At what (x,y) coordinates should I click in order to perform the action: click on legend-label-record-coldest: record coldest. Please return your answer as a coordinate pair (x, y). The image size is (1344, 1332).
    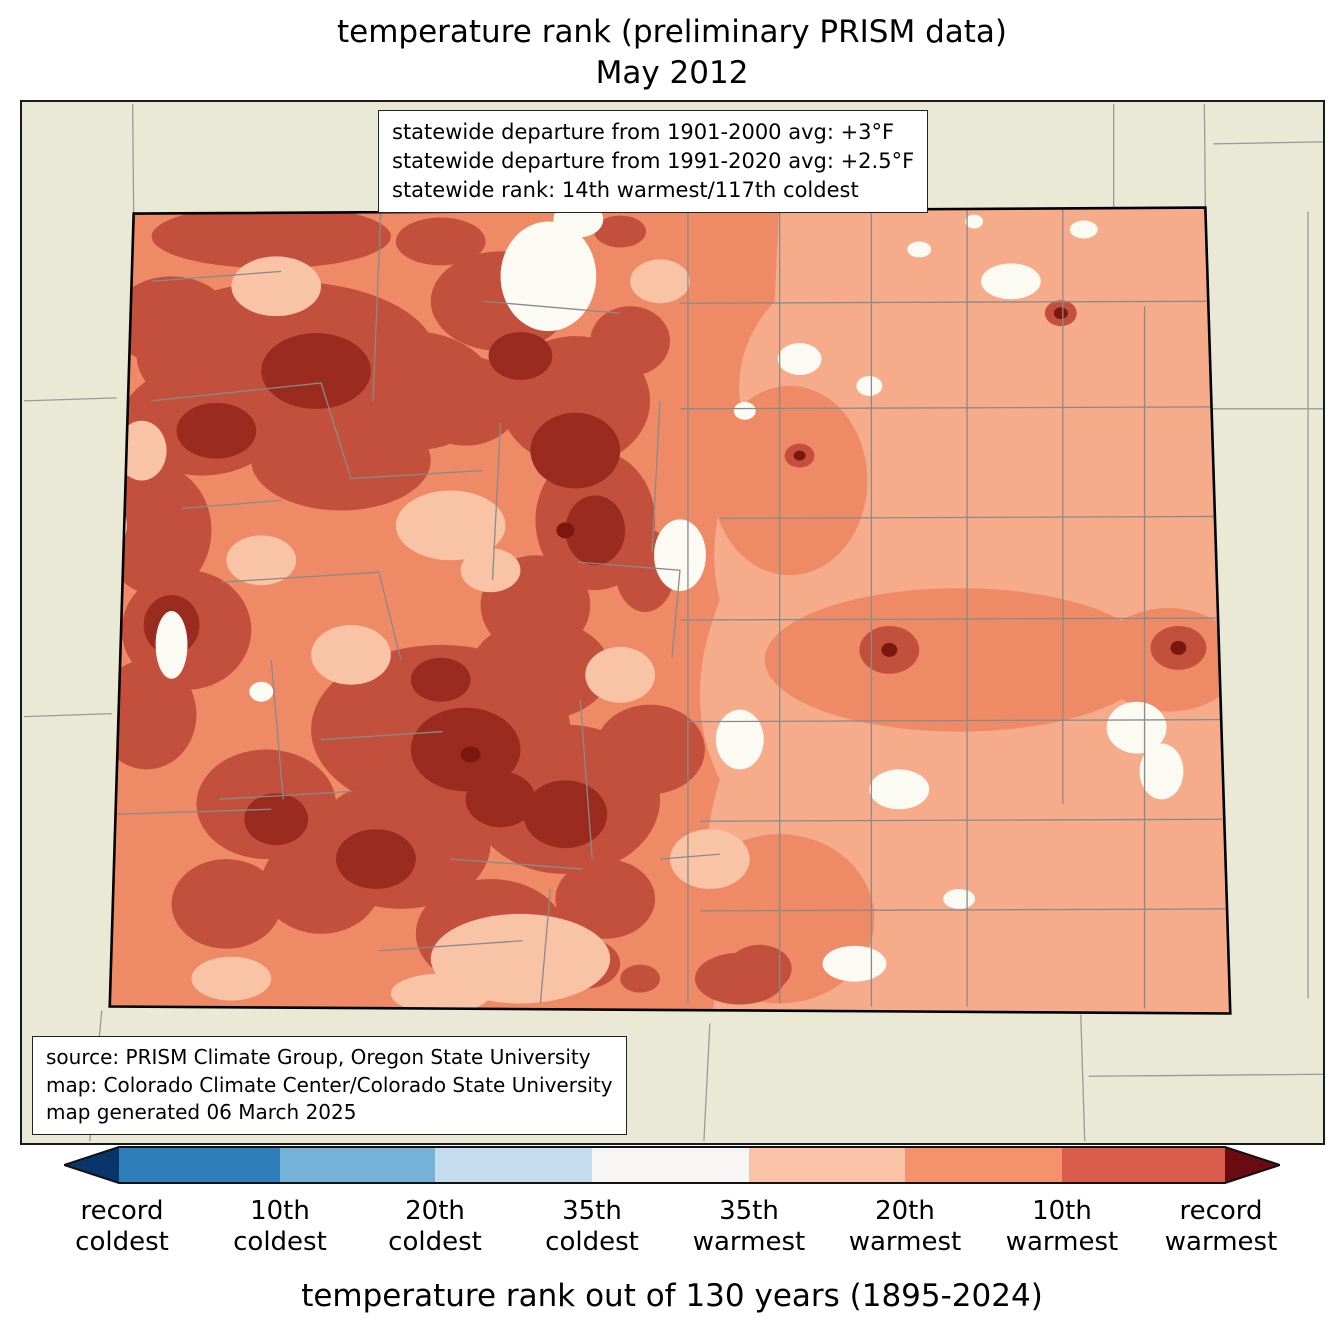
    Looking at the image, I should click on (122, 1226).